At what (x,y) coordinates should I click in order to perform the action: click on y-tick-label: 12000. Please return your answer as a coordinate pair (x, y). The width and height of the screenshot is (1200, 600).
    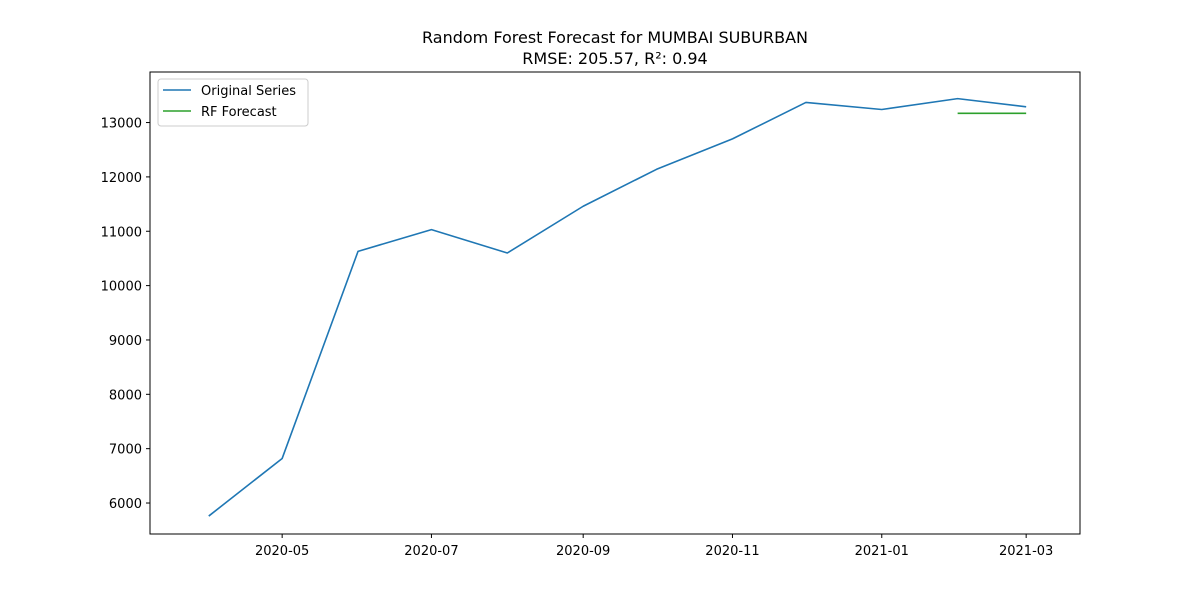
    Looking at the image, I should click on (121, 178).